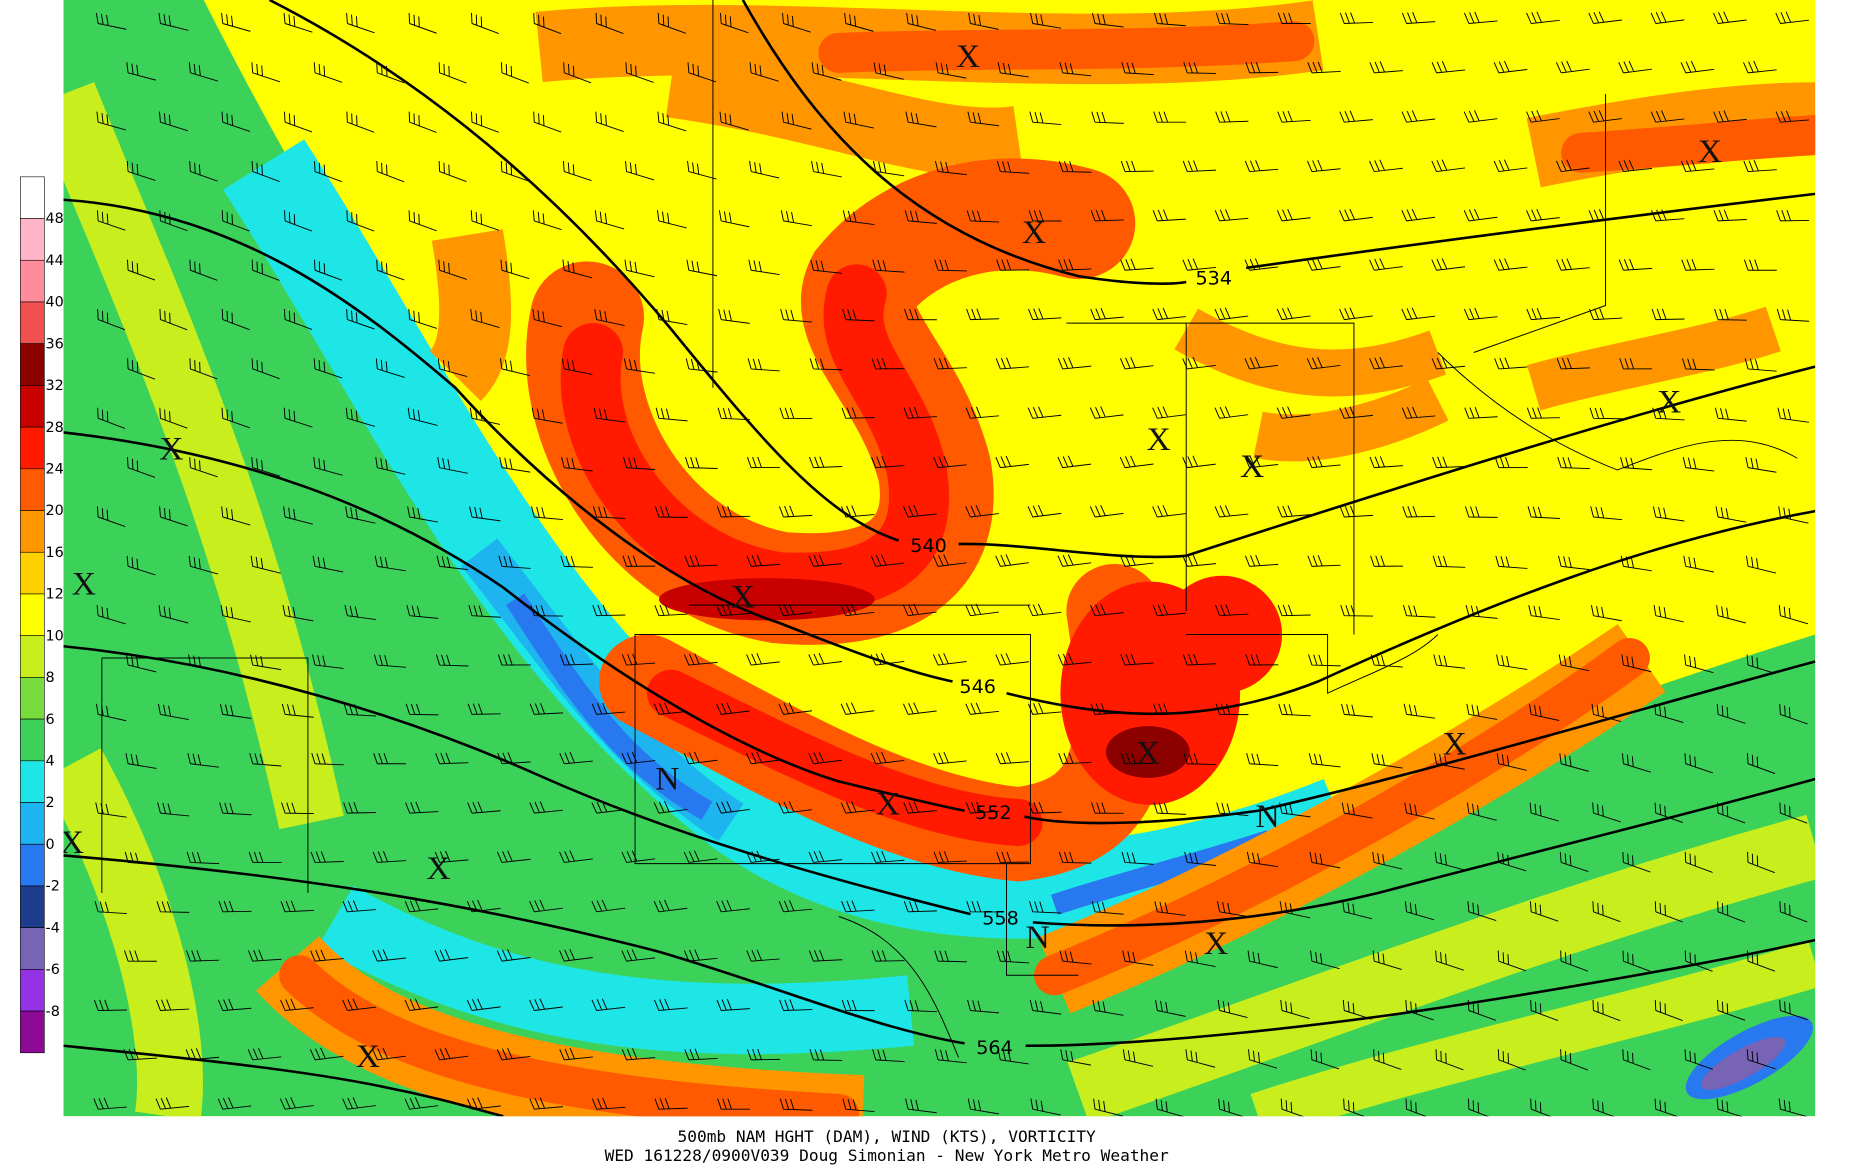 The width and height of the screenshot is (1850, 1175). What do you see at coordinates (977, 687) in the screenshot?
I see `contour-label: 546` at bounding box center [977, 687].